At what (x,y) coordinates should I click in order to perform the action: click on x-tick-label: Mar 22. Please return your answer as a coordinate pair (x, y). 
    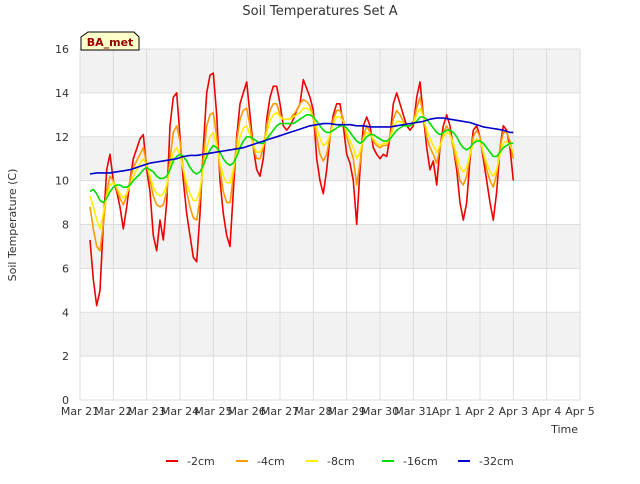
    Looking at the image, I should click on (113, 411).